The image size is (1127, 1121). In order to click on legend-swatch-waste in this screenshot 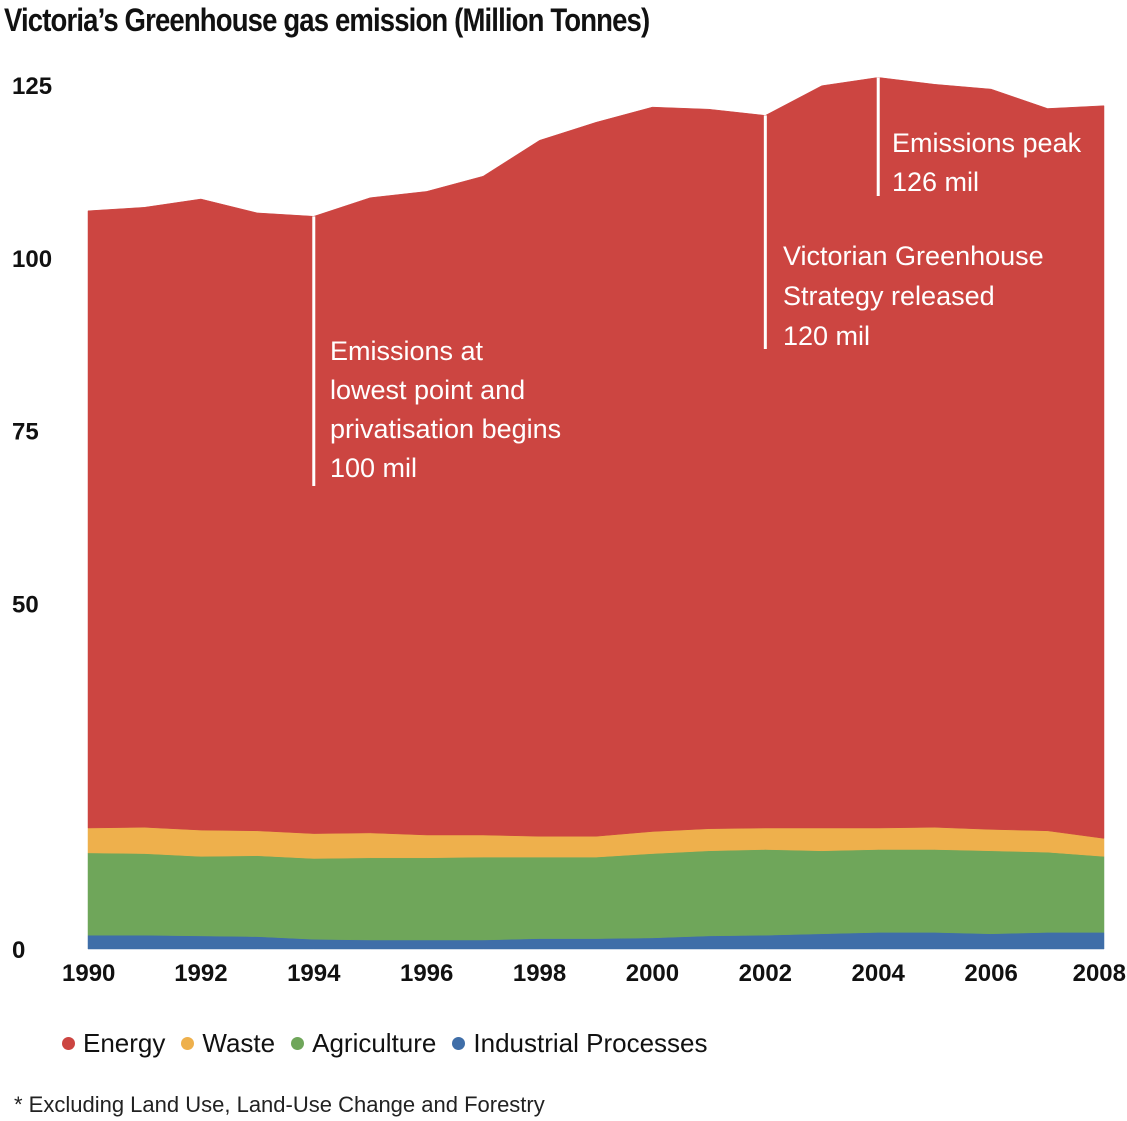, I will do `click(188, 1043)`.